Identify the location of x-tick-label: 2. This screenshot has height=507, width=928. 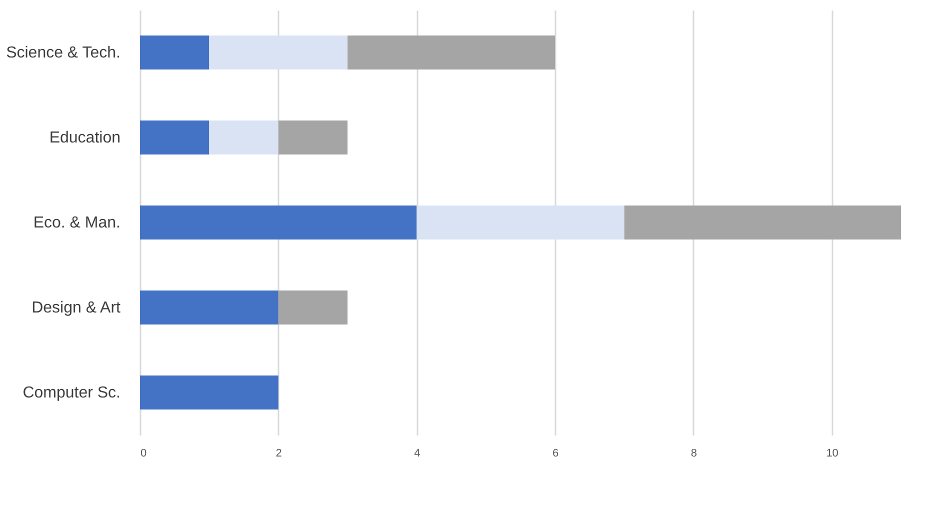
(279, 454).